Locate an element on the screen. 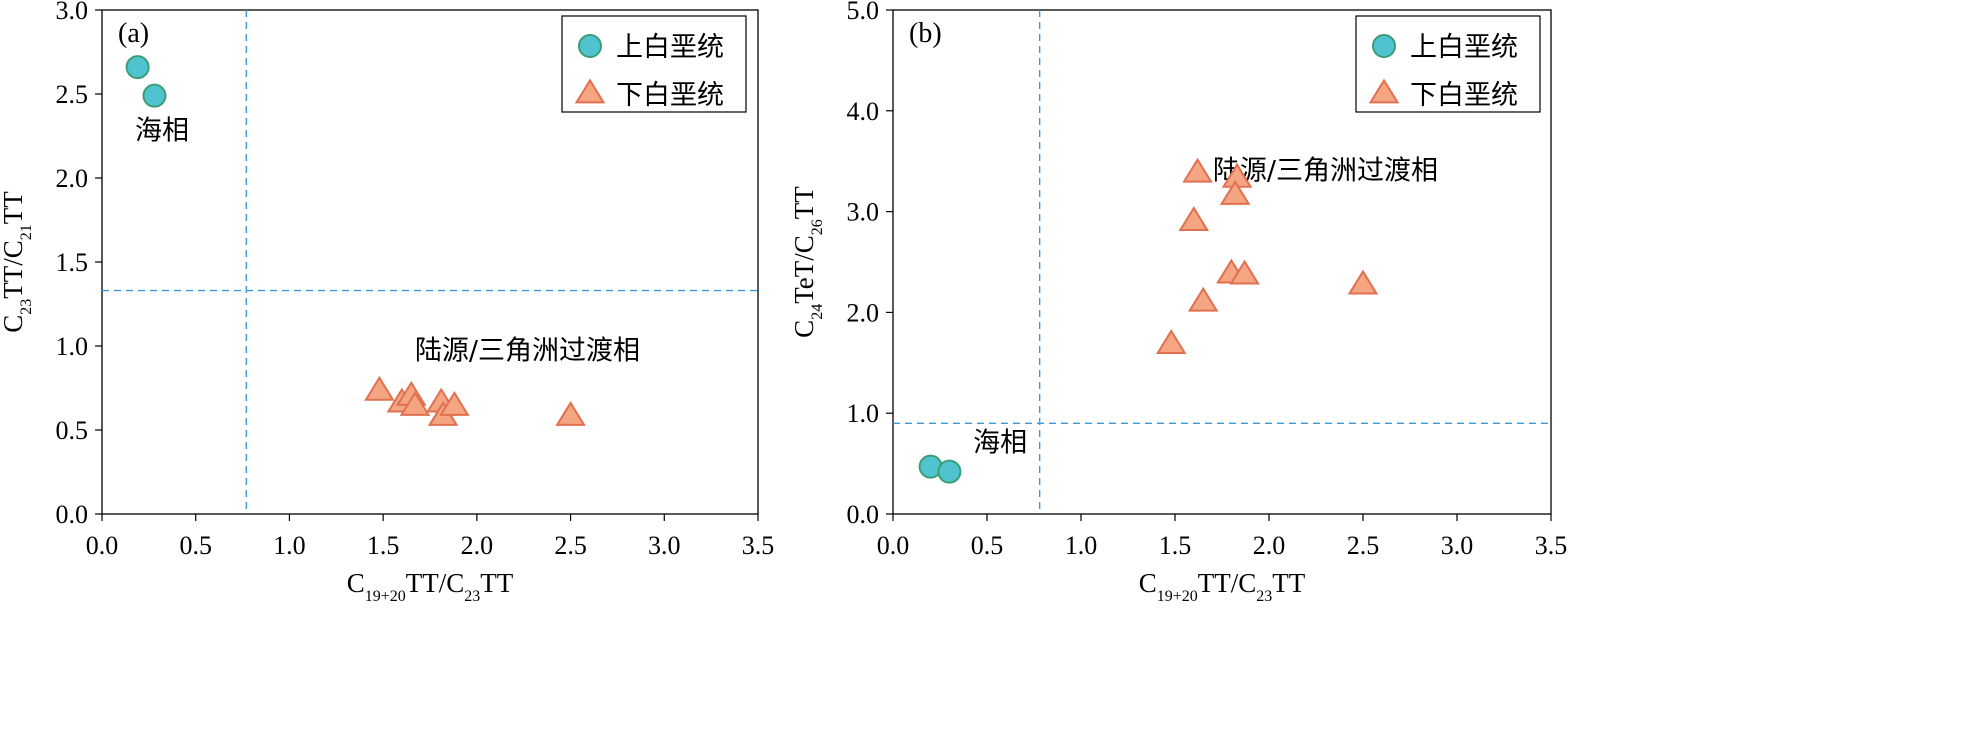 The image size is (1961, 753). y-tick-label: 5.0 is located at coordinates (863, 12).